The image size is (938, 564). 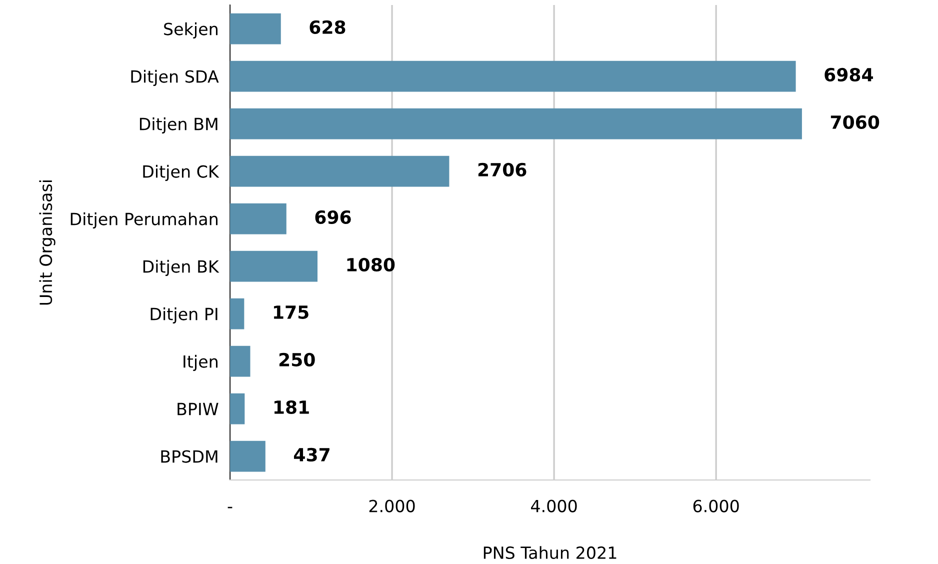 I want to click on data-label: 2706, so click(x=502, y=169).